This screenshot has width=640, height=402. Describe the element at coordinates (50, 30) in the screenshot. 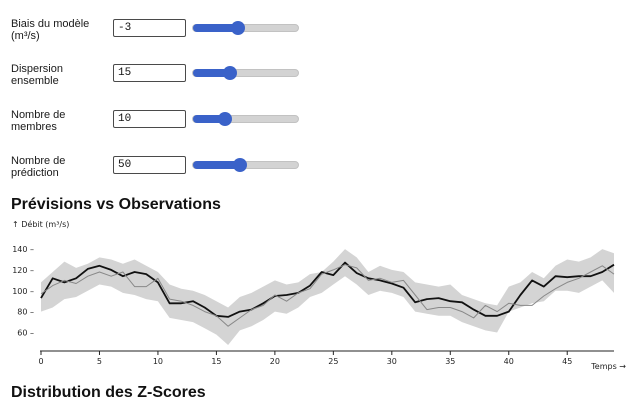

I see `bias-label: Biais du modèle (m³/s)` at that location.